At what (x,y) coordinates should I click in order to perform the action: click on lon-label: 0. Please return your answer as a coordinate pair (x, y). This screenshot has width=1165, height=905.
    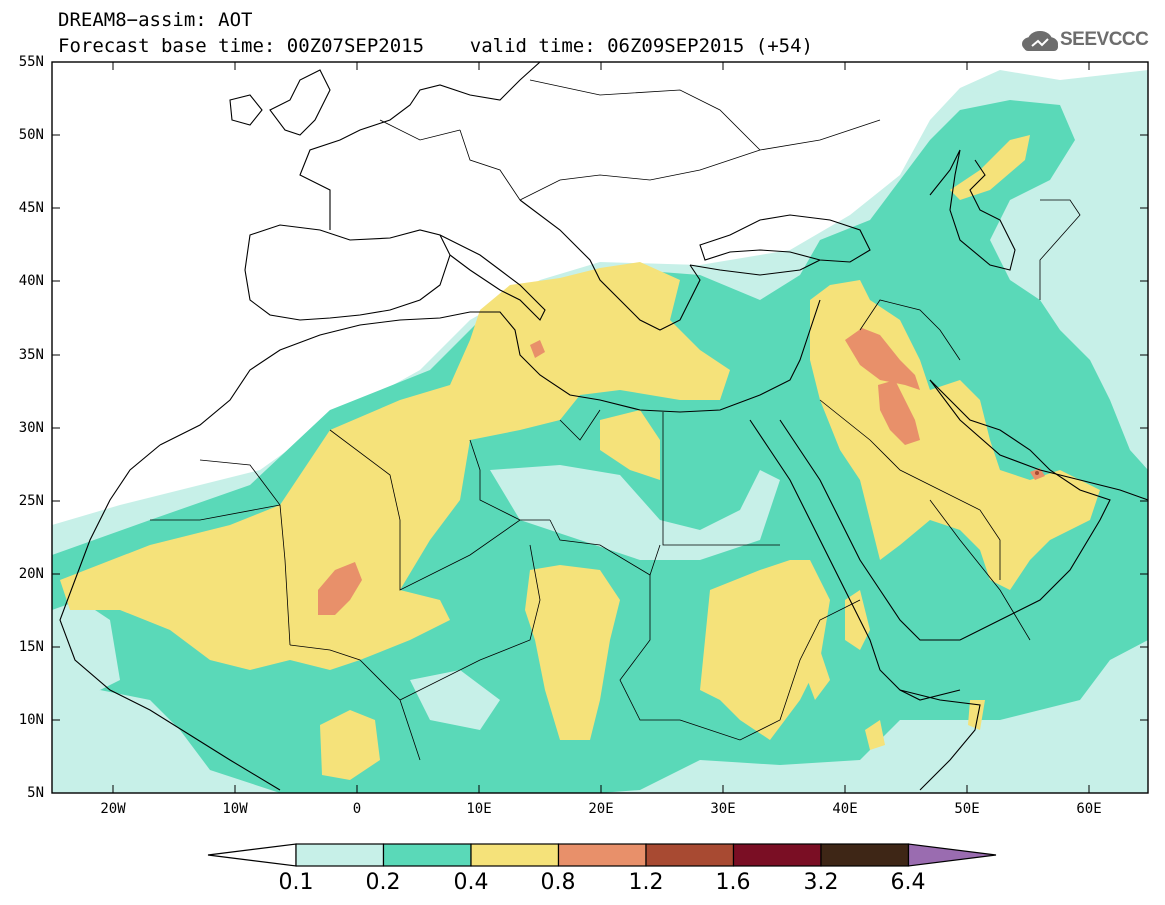
    Looking at the image, I should click on (357, 809).